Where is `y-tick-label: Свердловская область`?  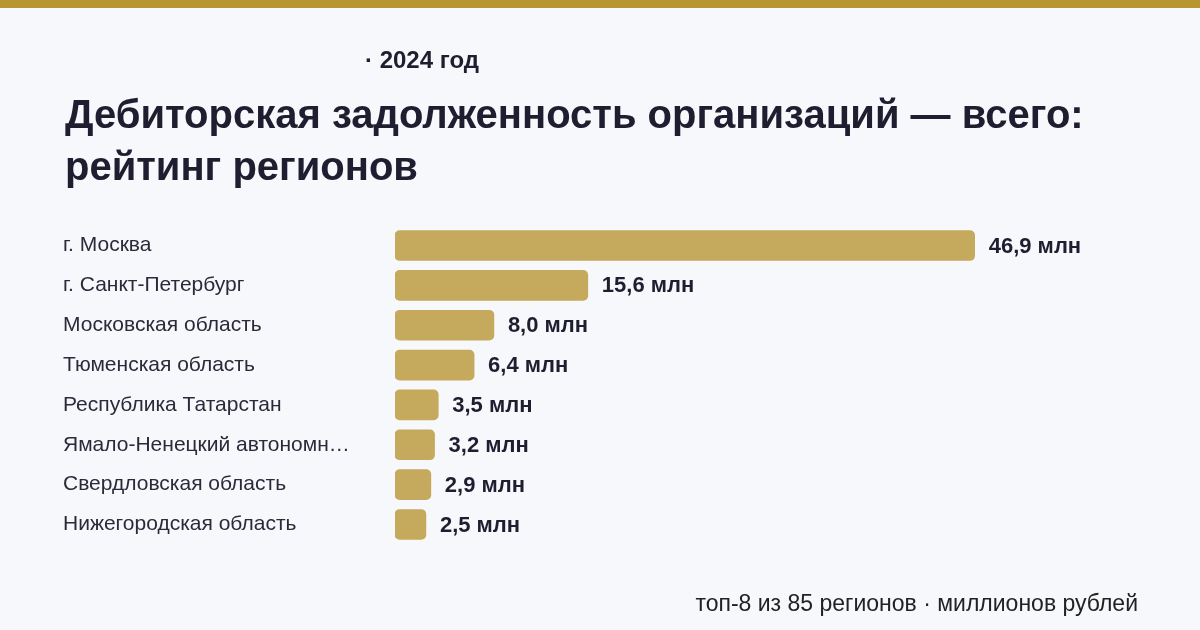
y-tick-label: Свердловская область is located at coordinates (175, 483).